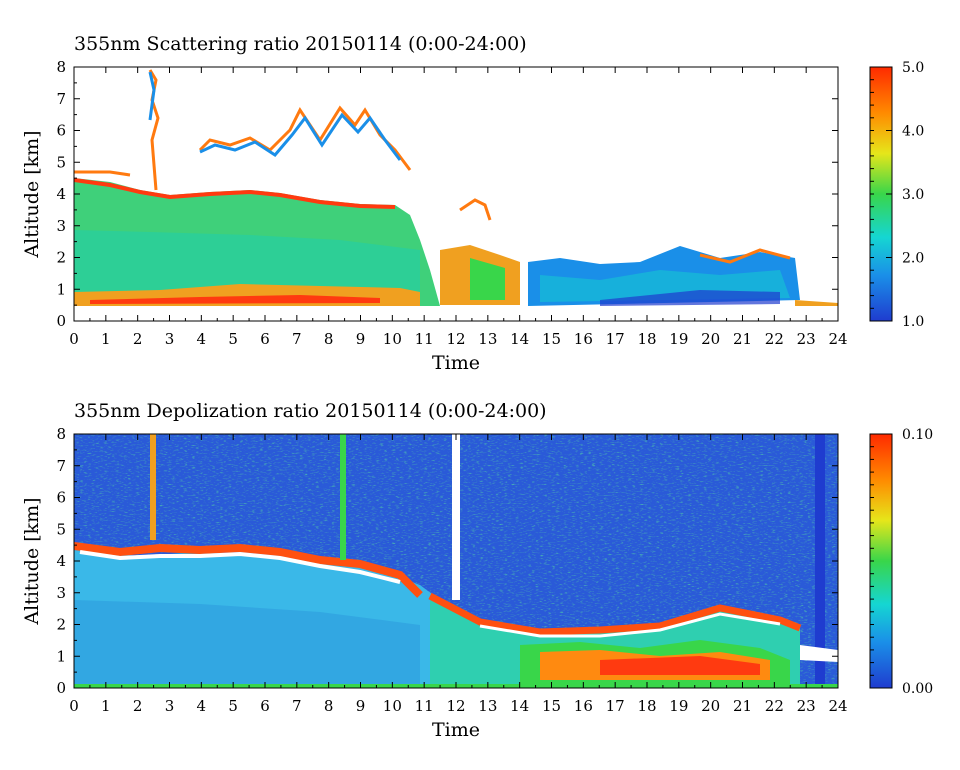 This screenshot has width=960, height=770. Describe the element at coordinates (913, 68) in the screenshot. I see `colorbar-label: 5.0` at that location.